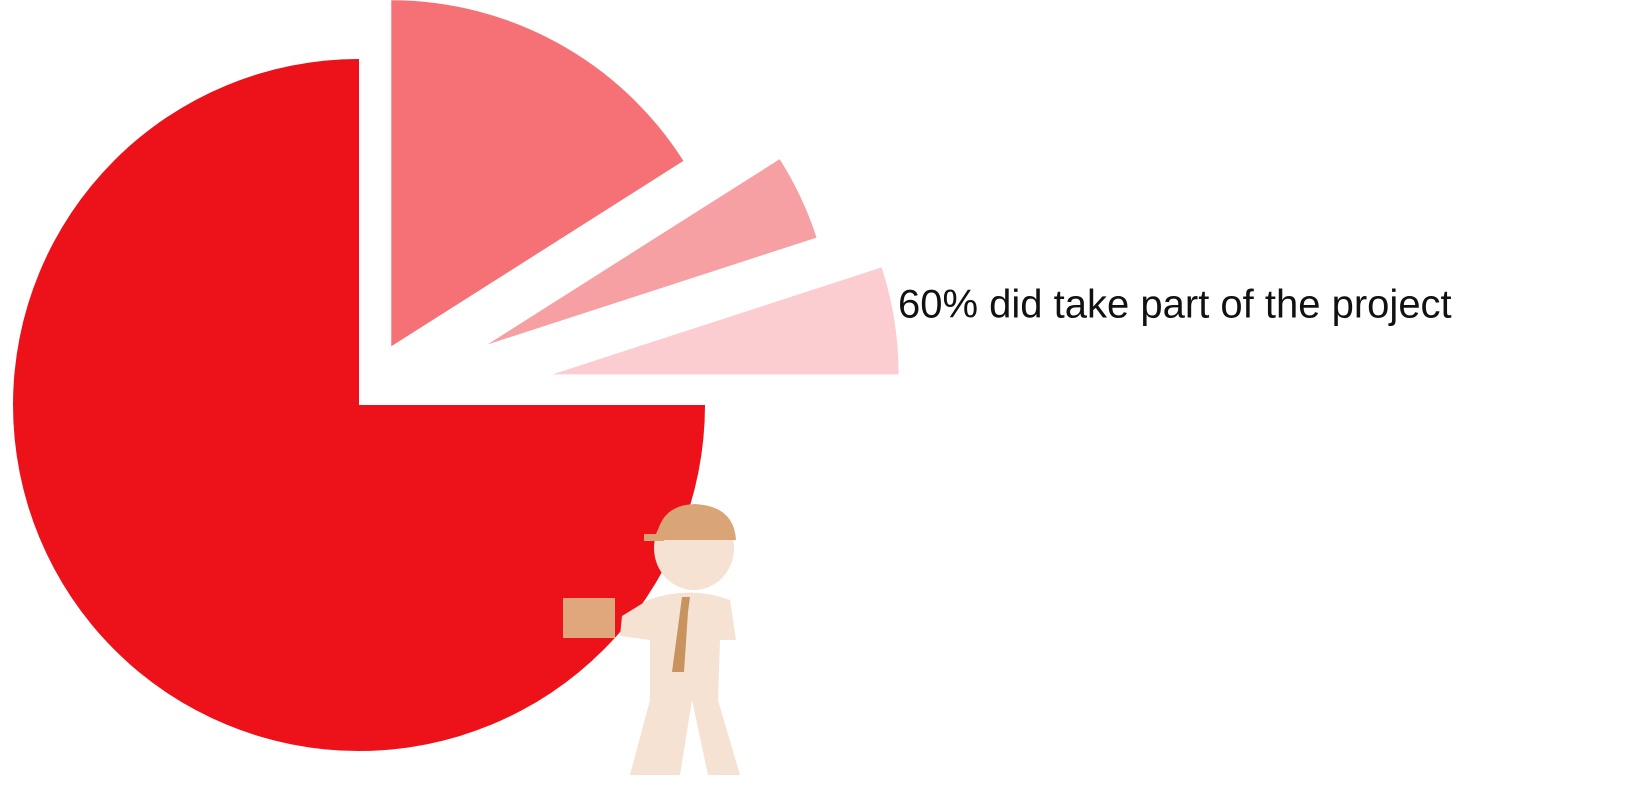 This screenshot has width=1627, height=806. Describe the element at coordinates (1175, 305) in the screenshot. I see `annotation: 60% did take part of the project` at that location.